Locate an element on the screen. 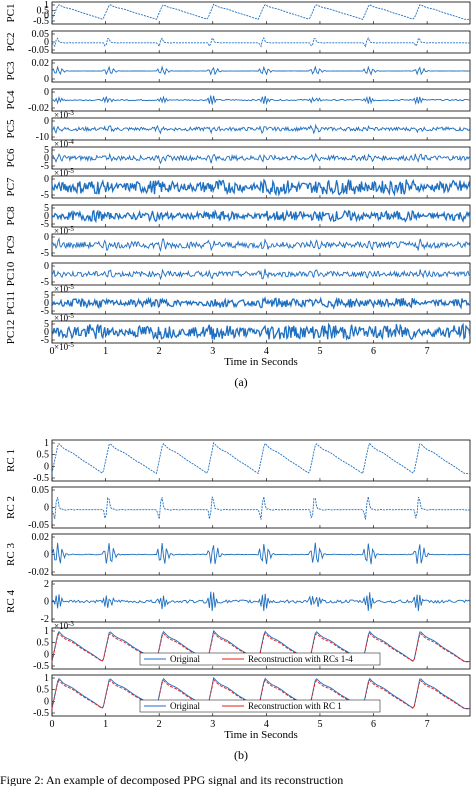 This screenshot has height=786, width=474. y-axis-label: PC4 is located at coordinates (11, 99).